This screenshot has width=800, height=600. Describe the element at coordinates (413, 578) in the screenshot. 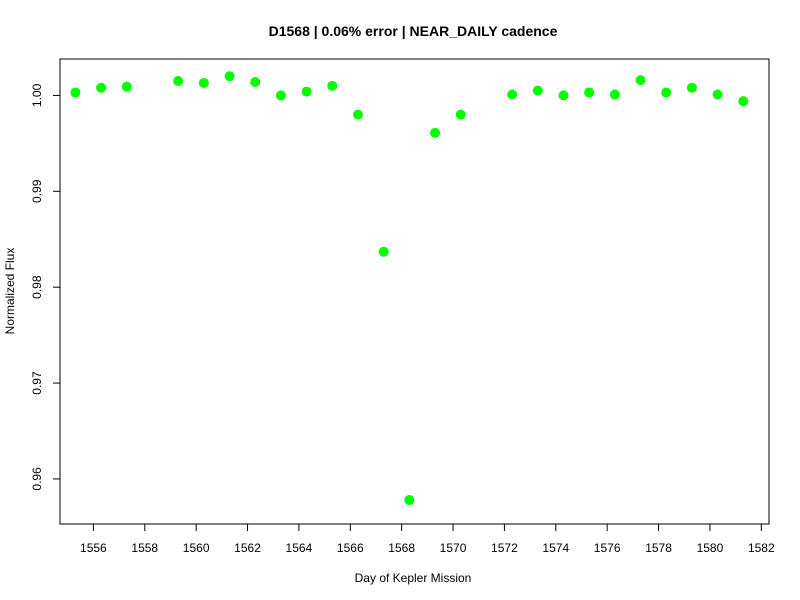

I see `x-axis-label: Day of Kepler Mission` at that location.